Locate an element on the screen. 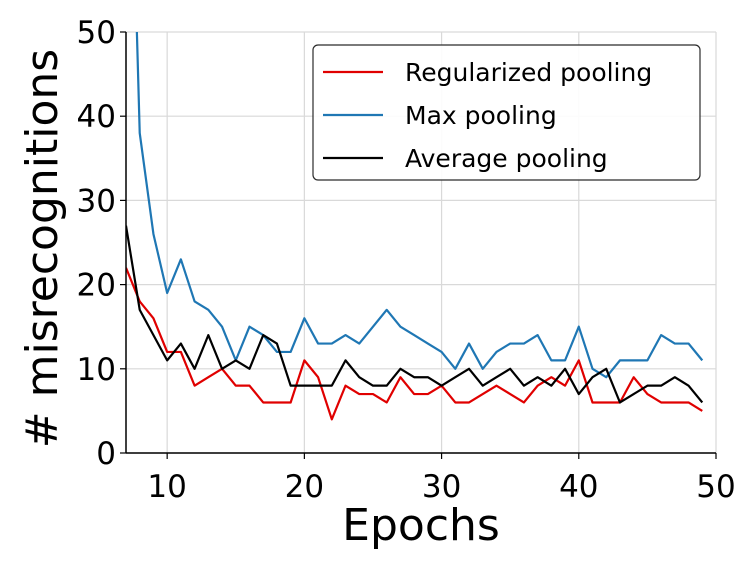 This screenshot has width=756, height=567. legend-label-0: Regularized pooling is located at coordinates (528, 72).